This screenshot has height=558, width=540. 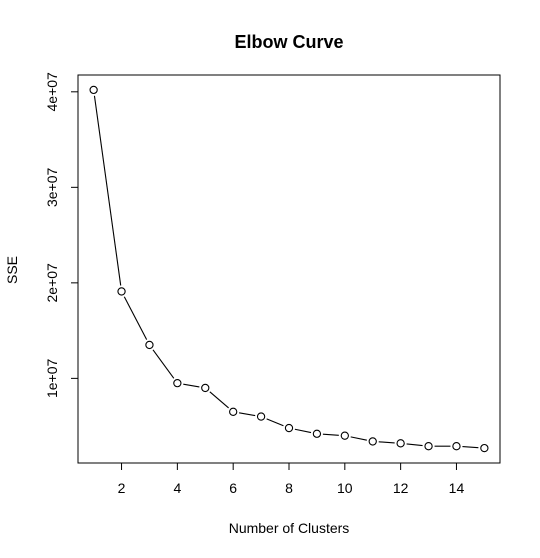 I want to click on x-tick-label: 10, so click(x=345, y=488).